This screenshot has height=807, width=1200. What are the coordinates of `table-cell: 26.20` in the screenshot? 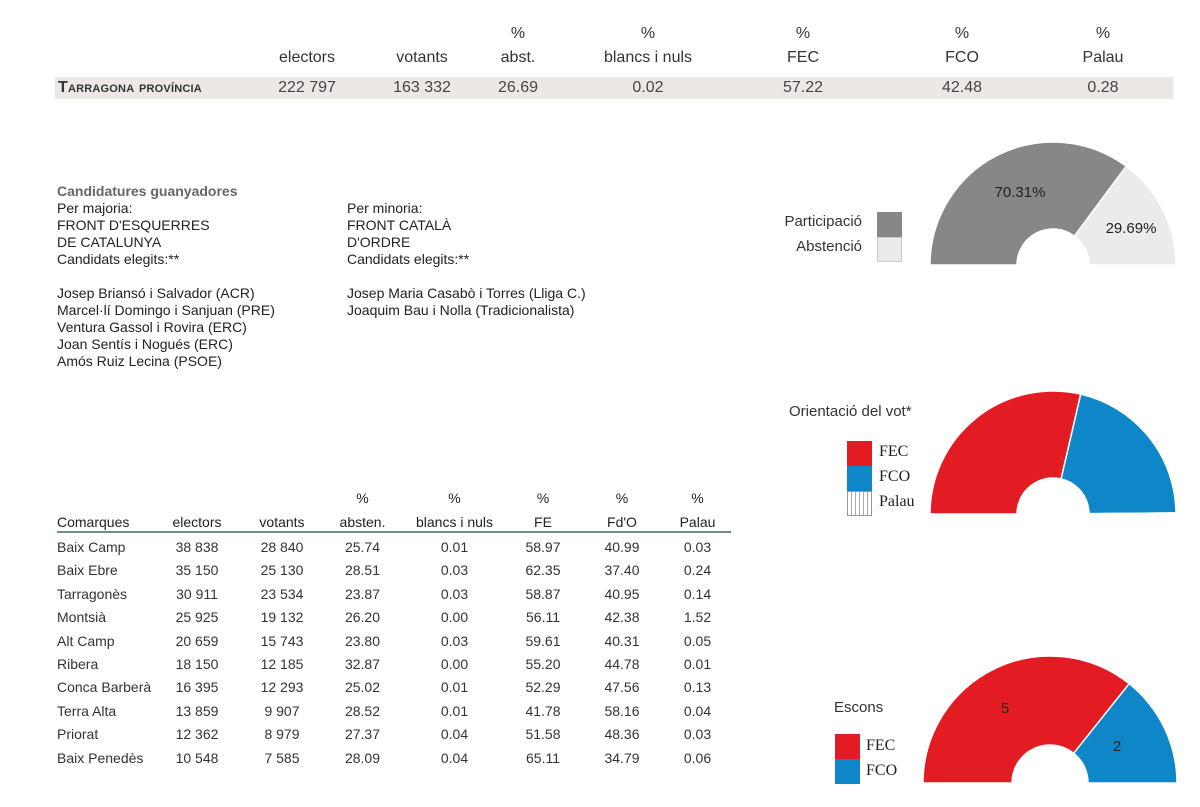 It's located at (362, 617).